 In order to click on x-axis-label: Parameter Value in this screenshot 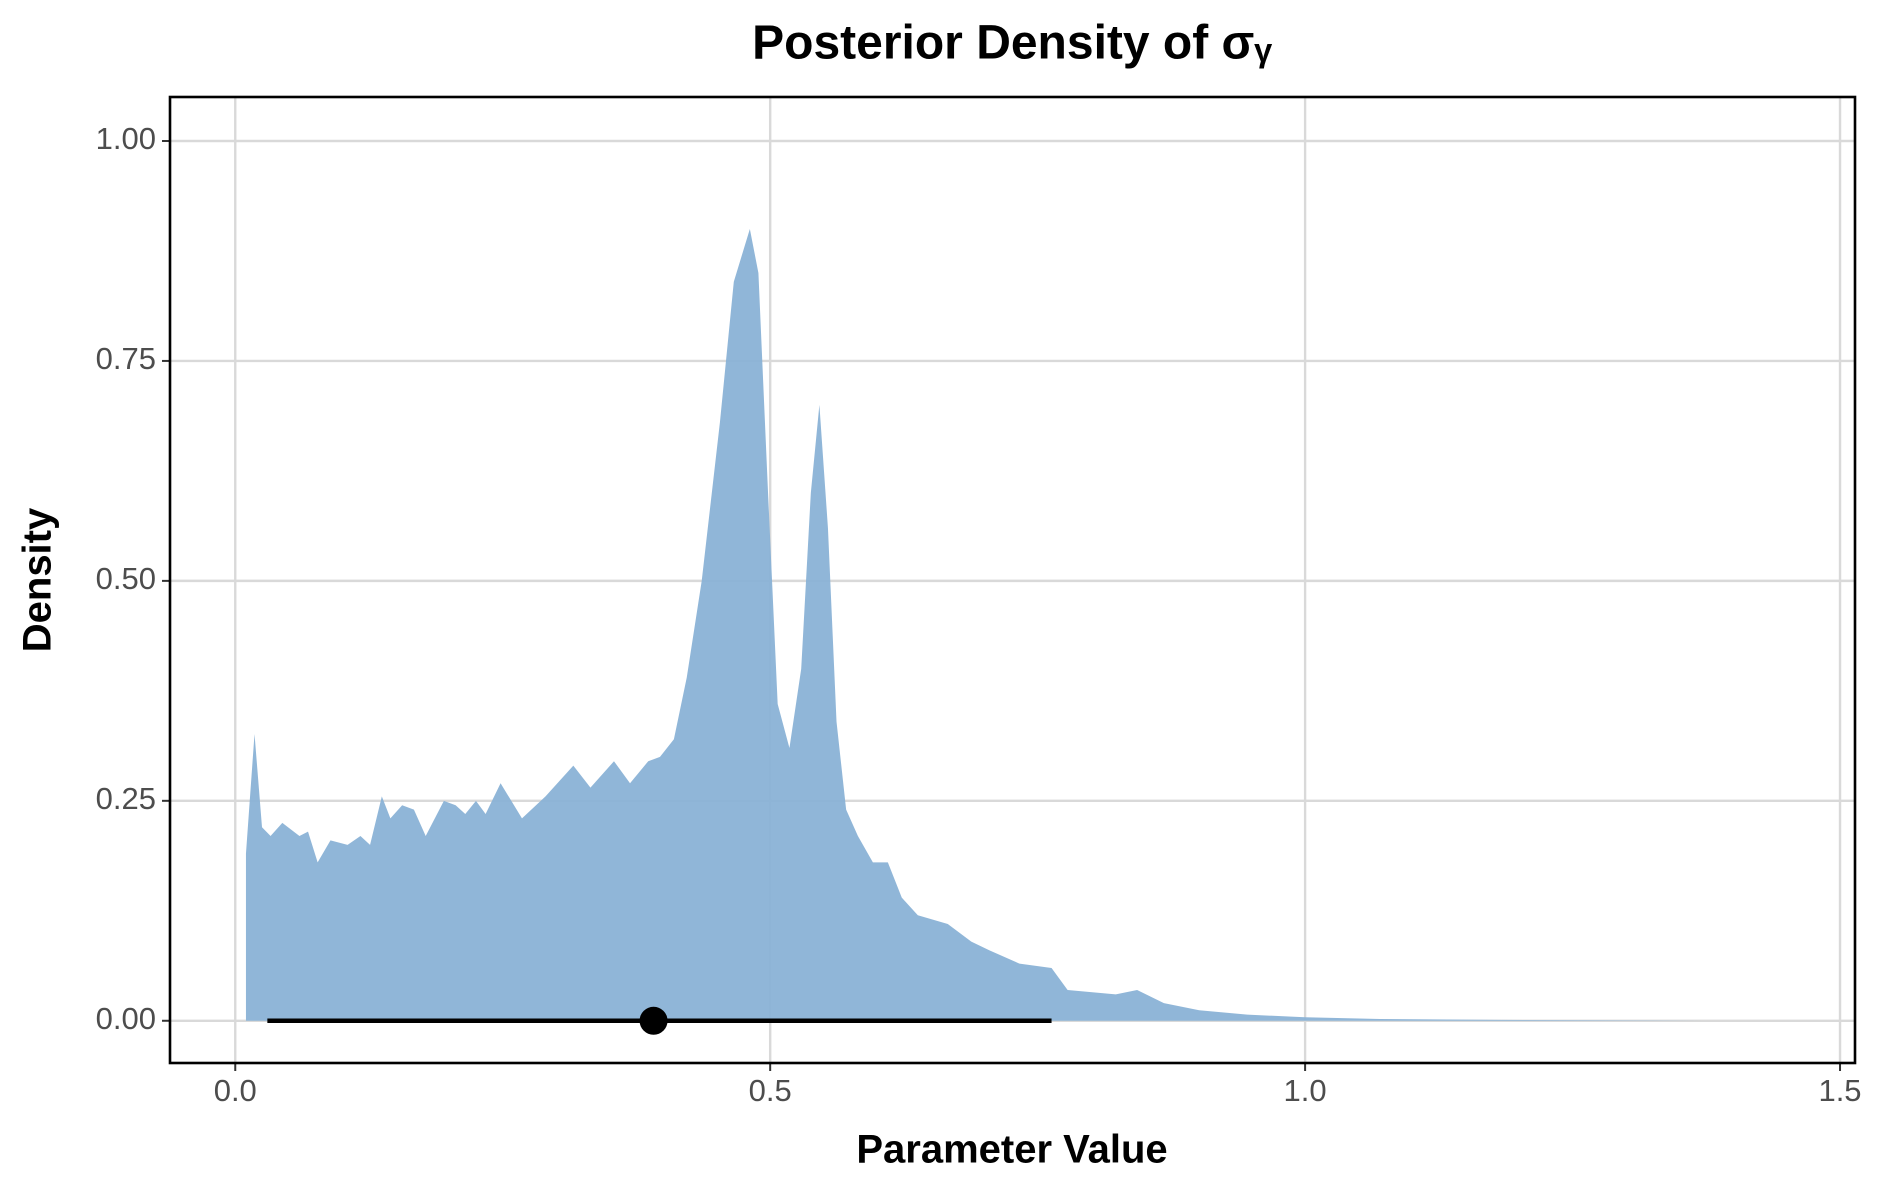, I will do `click(1011, 1150)`.